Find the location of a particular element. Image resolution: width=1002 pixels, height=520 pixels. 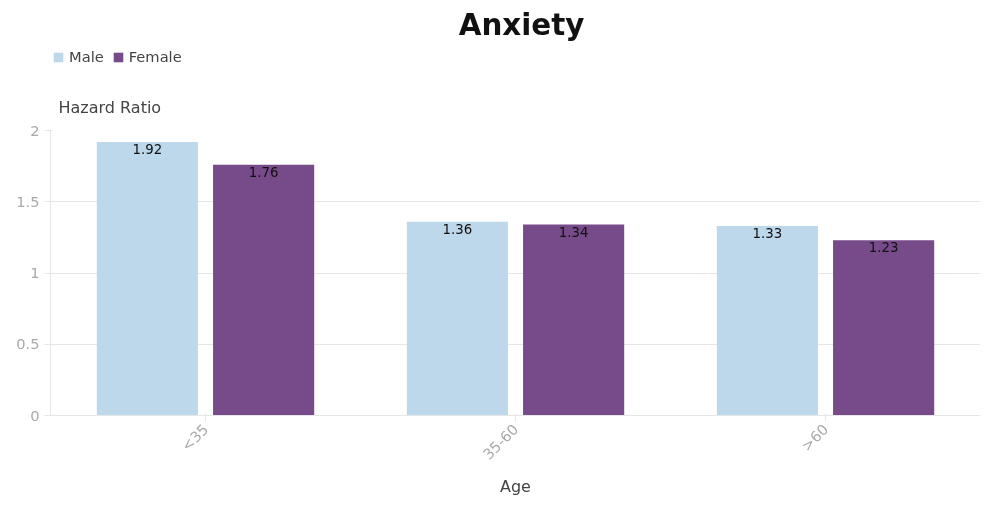

data-label: 1.76 is located at coordinates (263, 172).